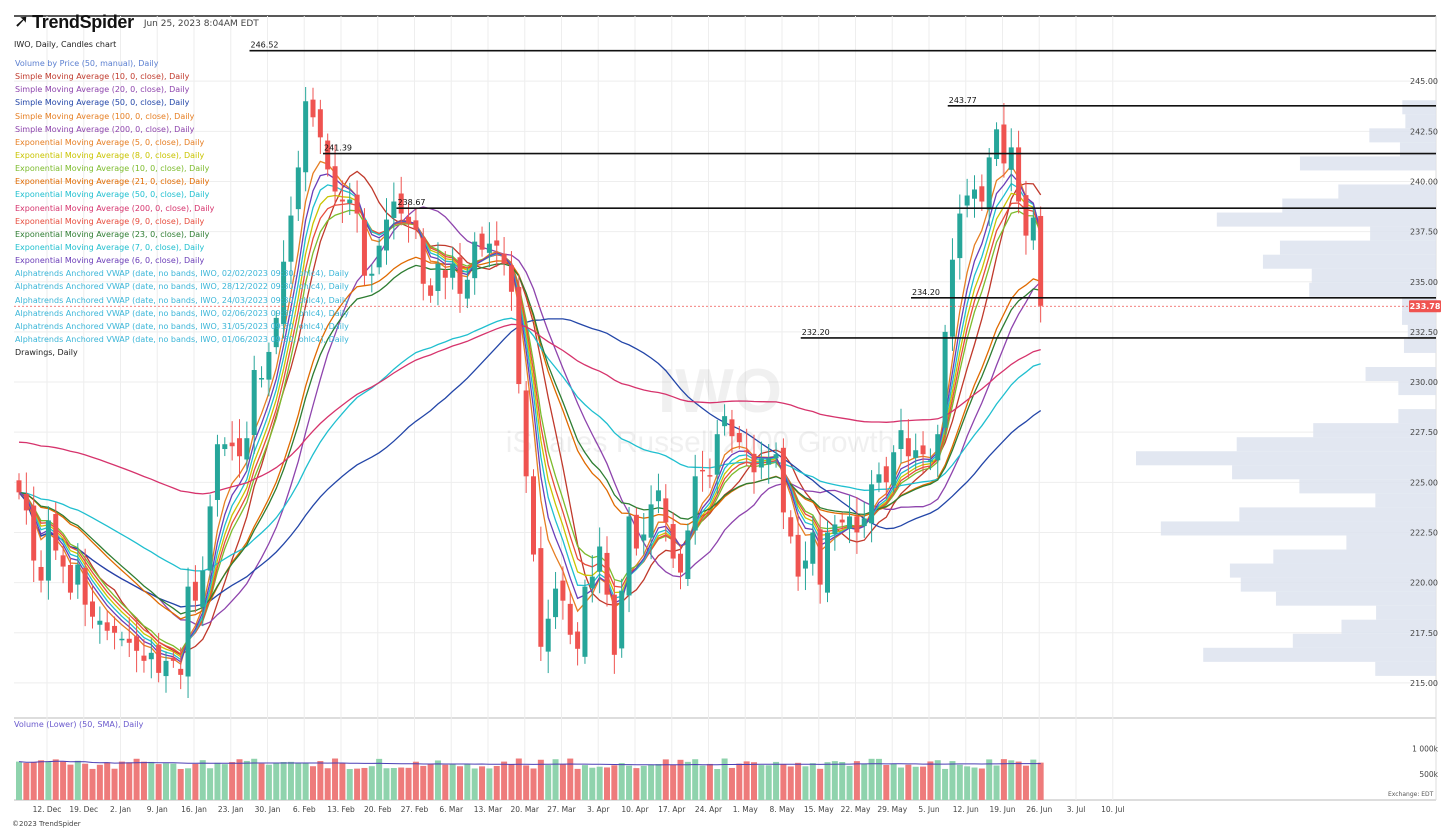  I want to click on x-tick-label: 10. Jul, so click(1112, 809).